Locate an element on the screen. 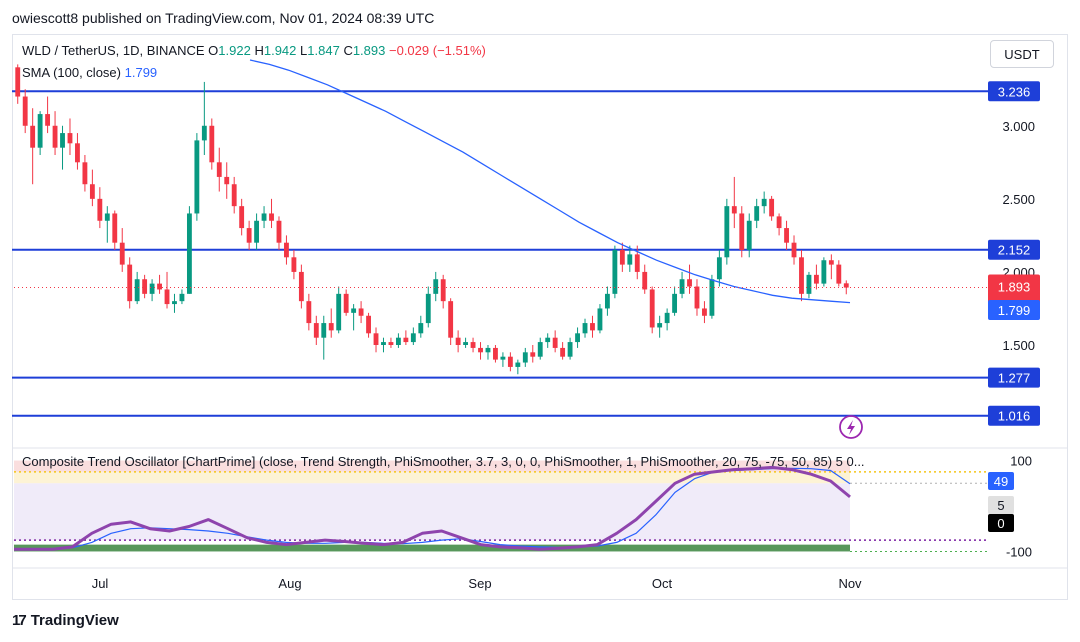 This screenshot has height=642, width=1080. osc-bottom-band is located at coordinates (432, 548).